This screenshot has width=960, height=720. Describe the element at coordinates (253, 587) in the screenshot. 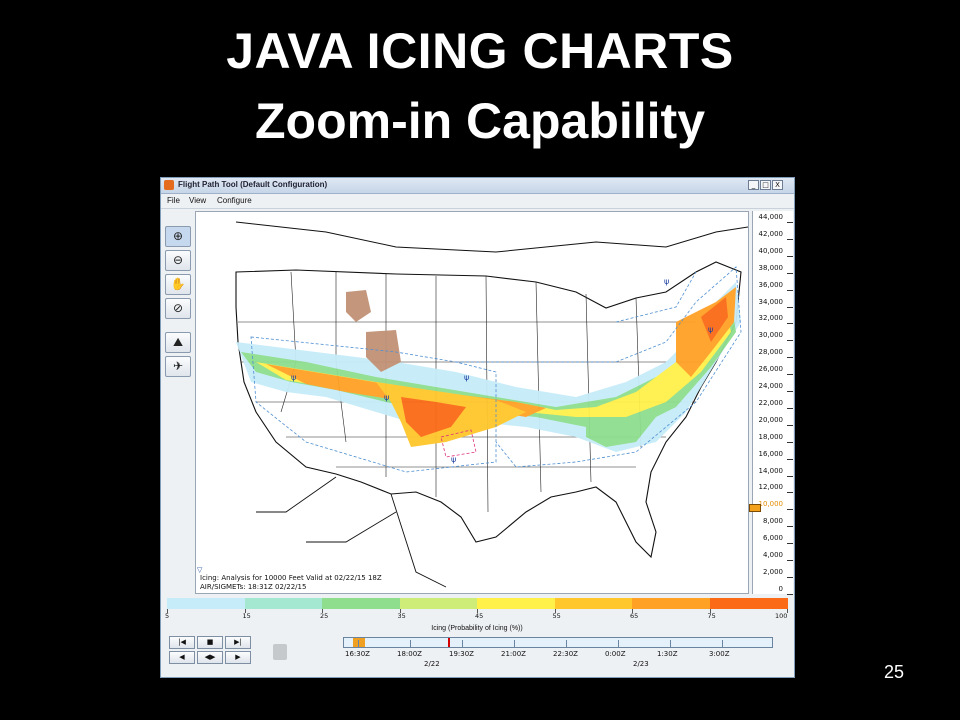

I see `airsigmet-info-text: AIR/SIGMETs: 18:31Z 02/22/15` at that location.